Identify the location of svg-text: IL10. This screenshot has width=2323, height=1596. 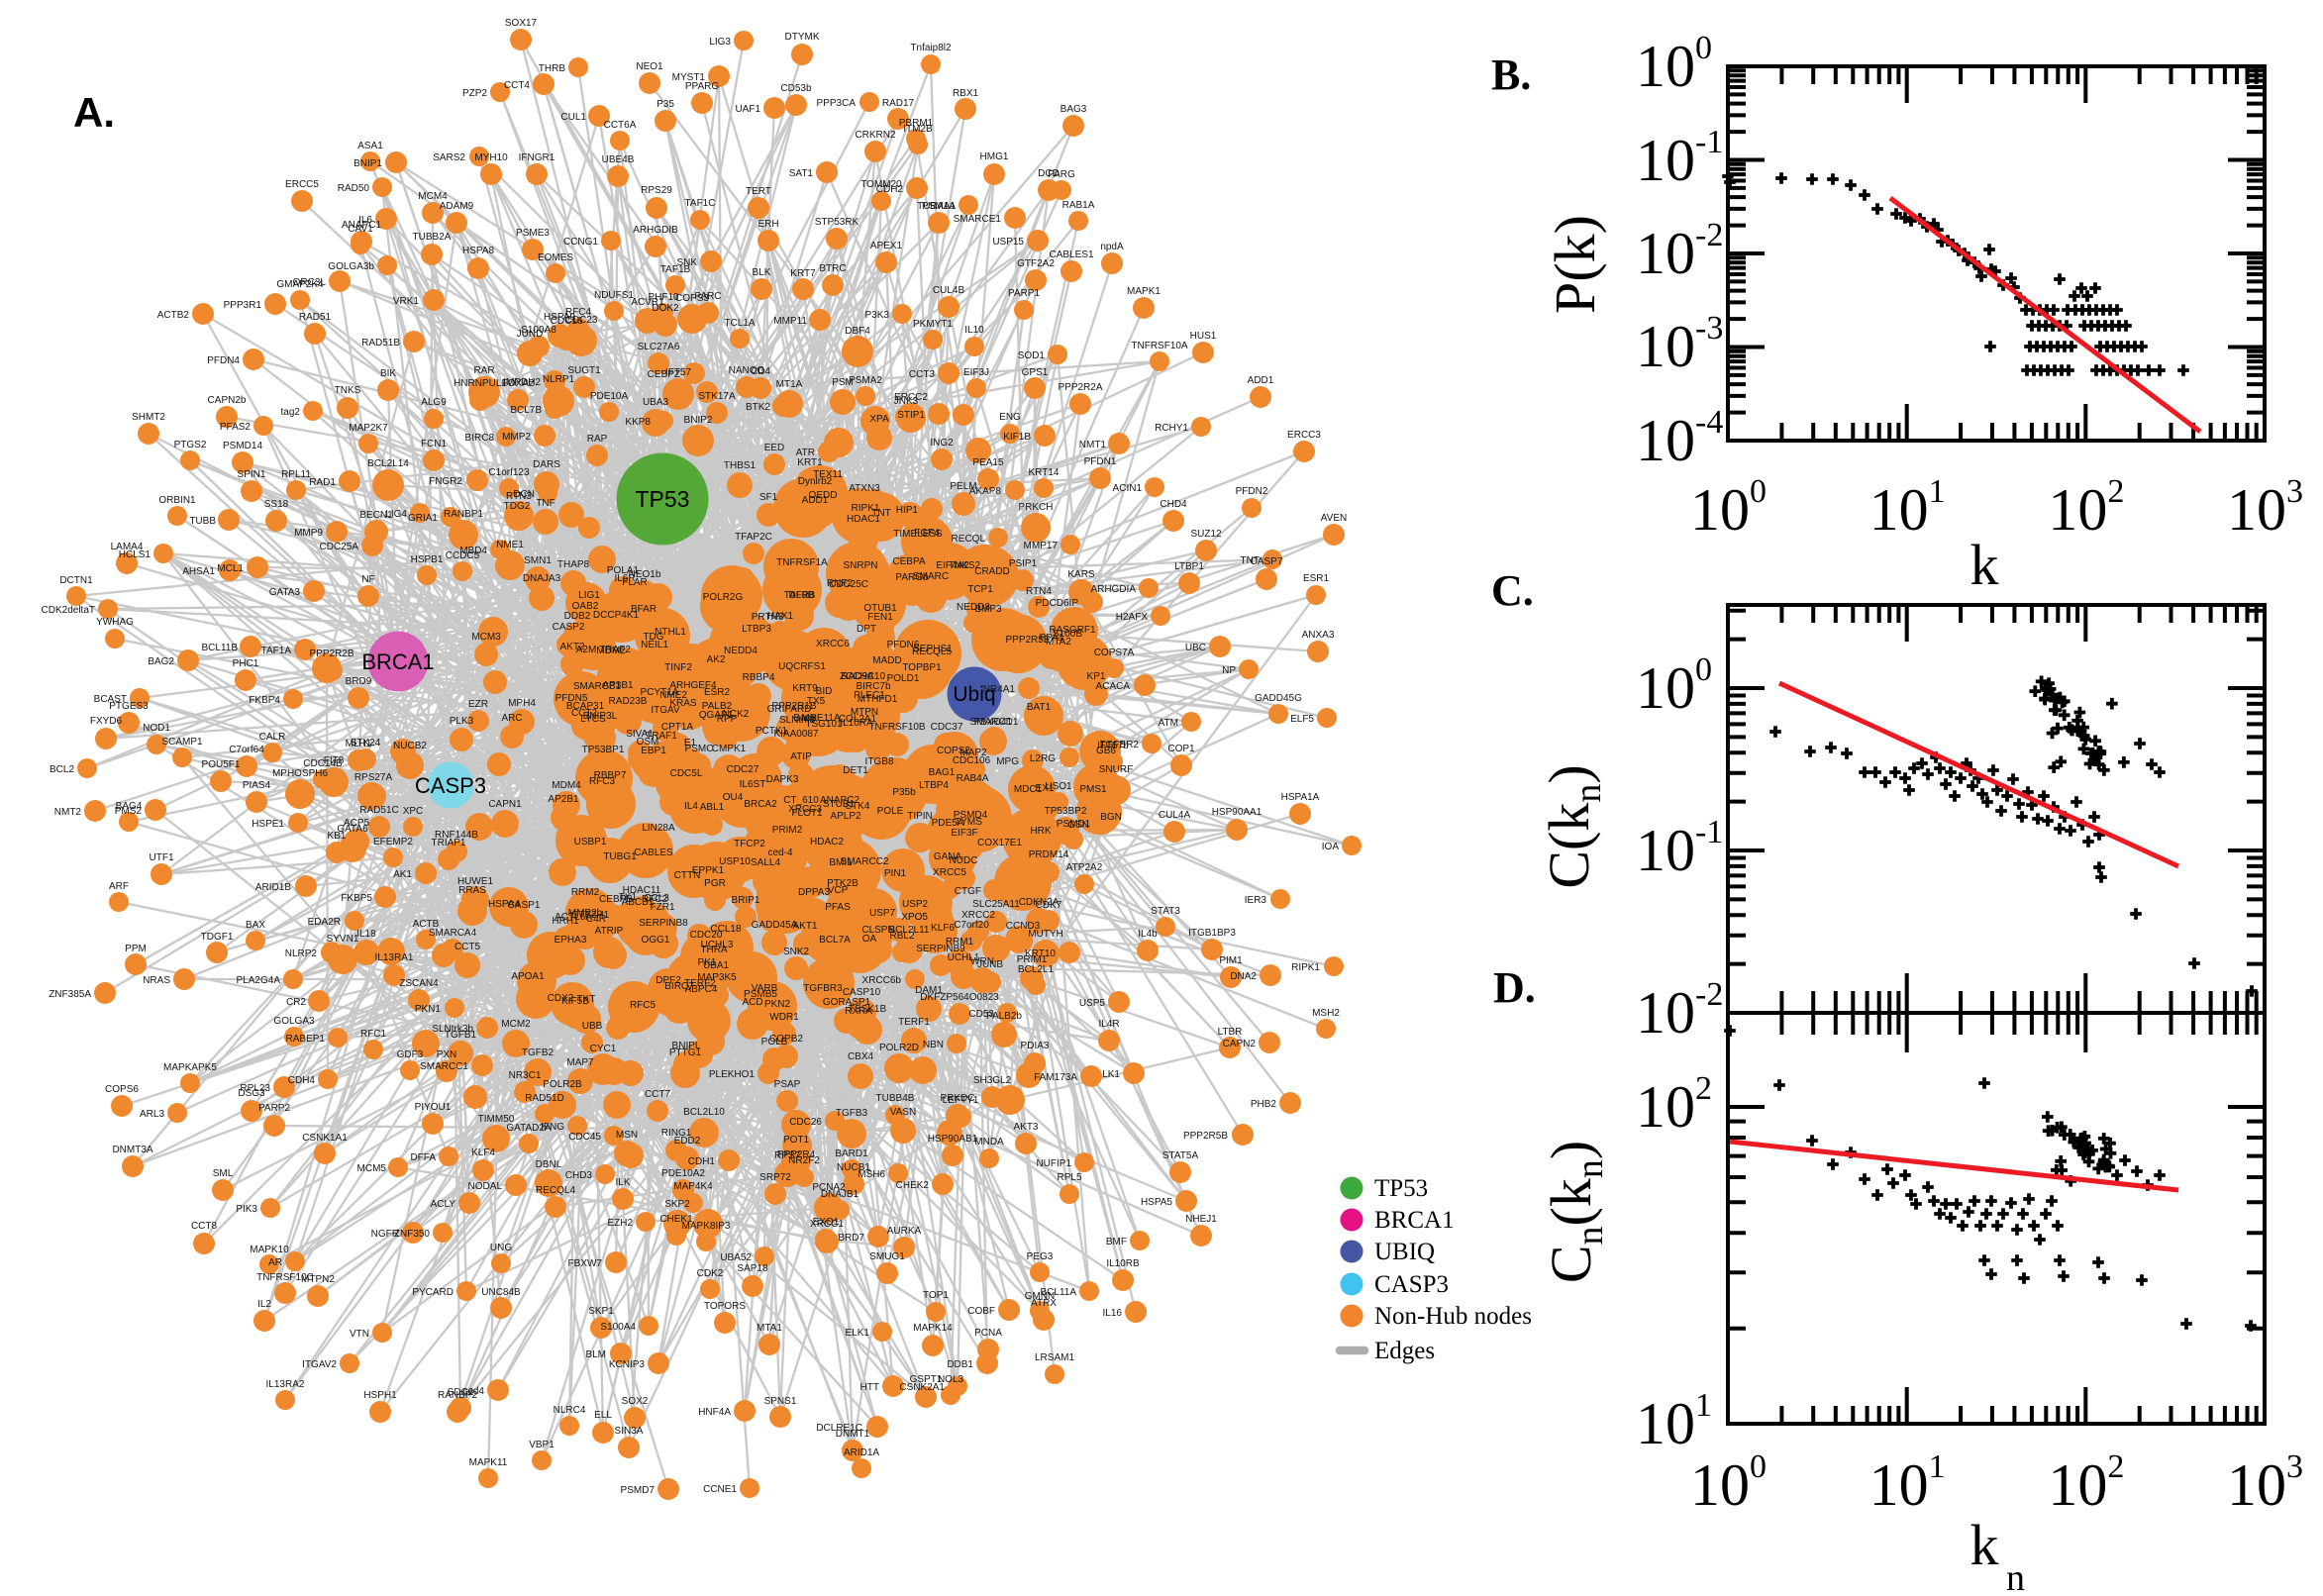
(974, 330).